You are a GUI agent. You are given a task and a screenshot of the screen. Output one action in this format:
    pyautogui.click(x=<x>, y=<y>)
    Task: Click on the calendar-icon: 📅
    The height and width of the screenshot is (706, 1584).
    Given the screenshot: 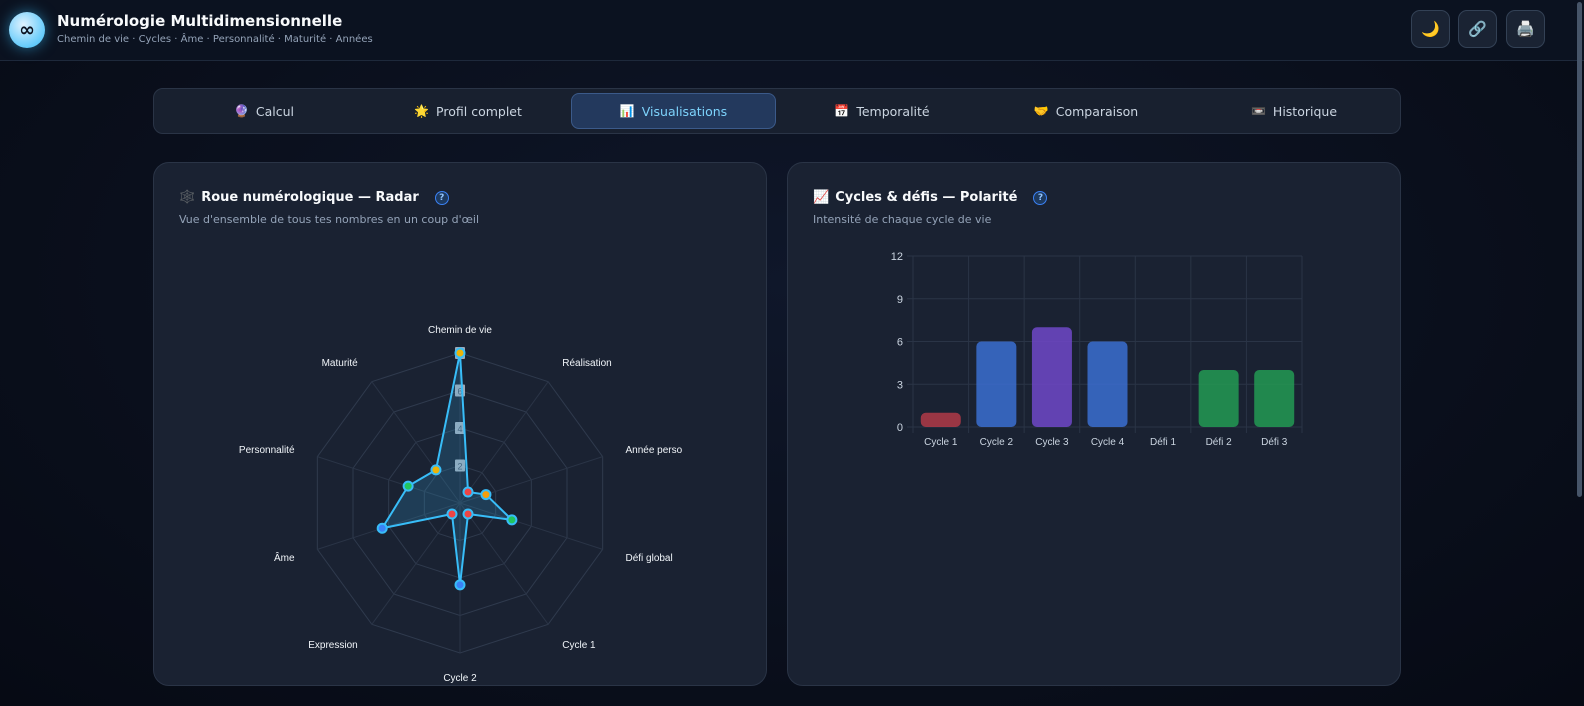 What is the action you would take?
    pyautogui.click(x=842, y=111)
    